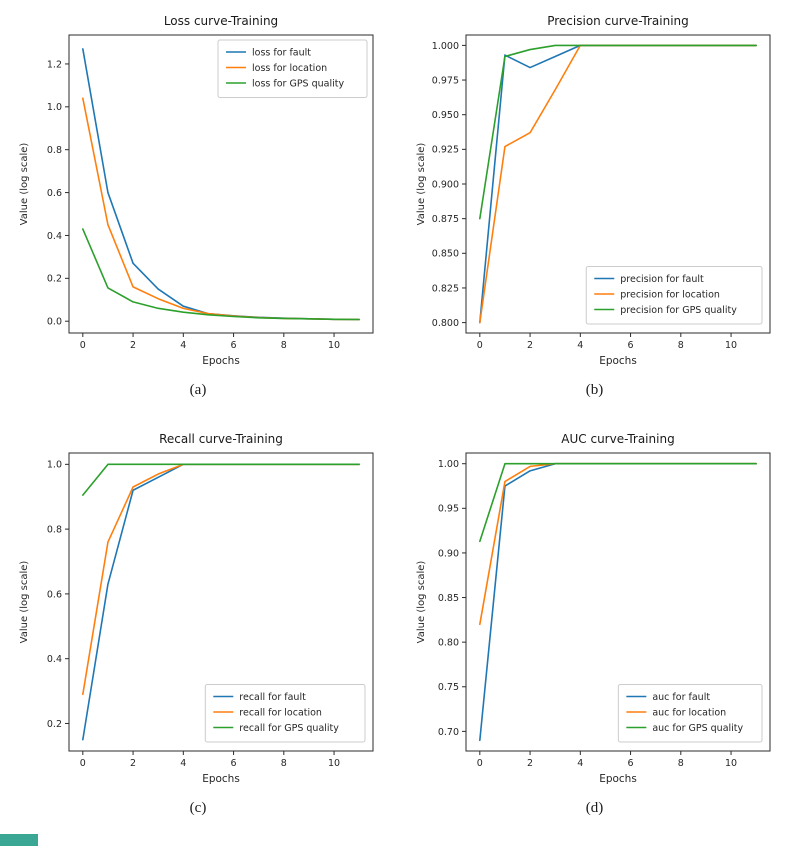 This screenshot has height=846, width=793. I want to click on y-tick-label: 1.2, so click(54, 64).